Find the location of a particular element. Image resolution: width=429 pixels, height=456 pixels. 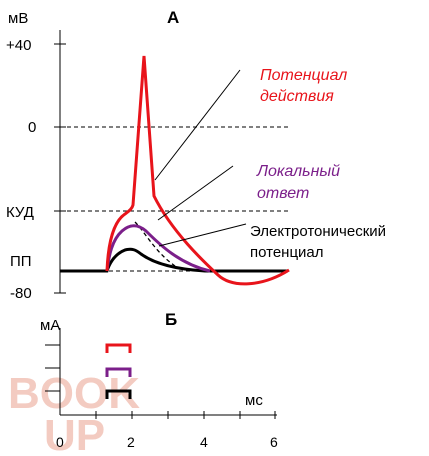

bottom-y-unit: мА is located at coordinates (50, 325).